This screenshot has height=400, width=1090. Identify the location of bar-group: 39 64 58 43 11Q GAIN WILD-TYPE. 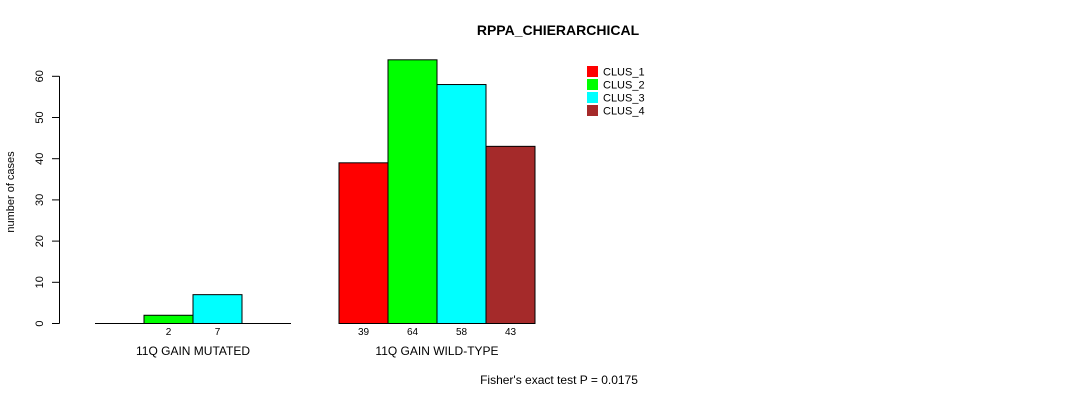
(437, 208).